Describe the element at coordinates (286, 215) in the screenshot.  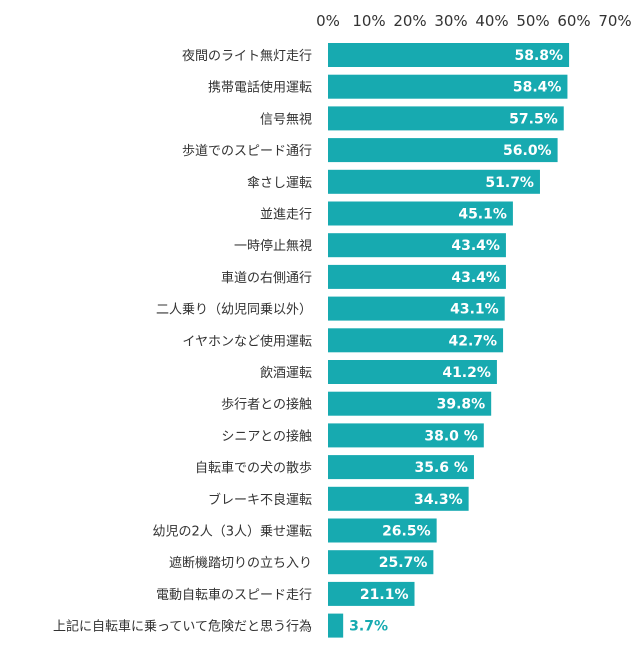
I see `category-label: 並進走行` at that location.